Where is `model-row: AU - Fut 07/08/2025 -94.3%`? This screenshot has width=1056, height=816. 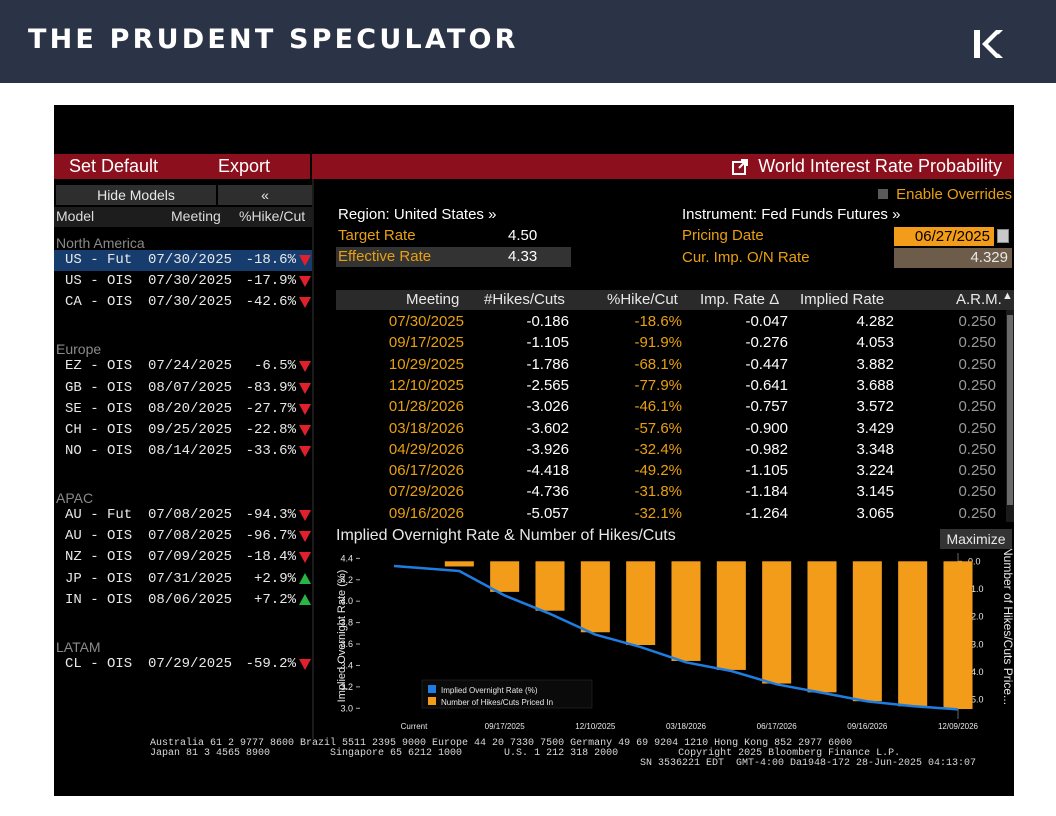 model-row: AU - Fut 07/08/2025 -94.3% is located at coordinates (183, 515).